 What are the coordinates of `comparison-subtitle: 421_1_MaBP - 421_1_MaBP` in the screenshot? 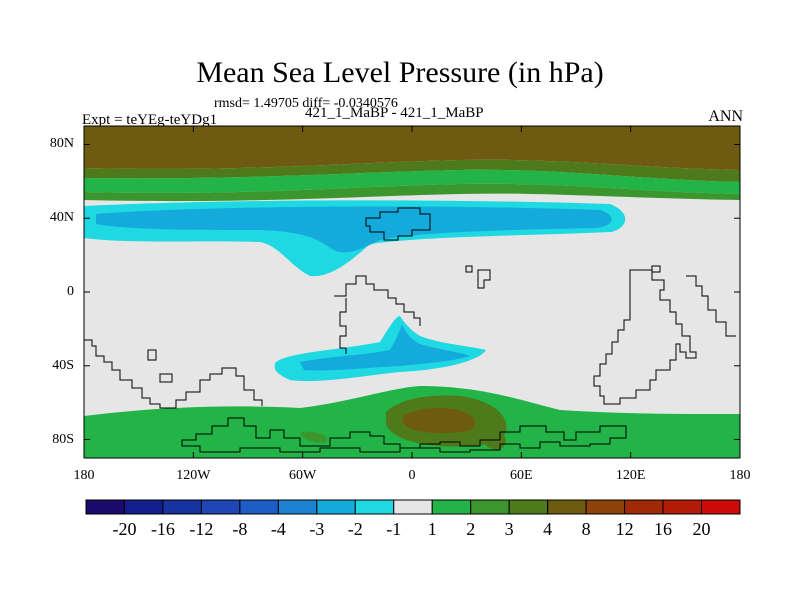 It's located at (394, 113).